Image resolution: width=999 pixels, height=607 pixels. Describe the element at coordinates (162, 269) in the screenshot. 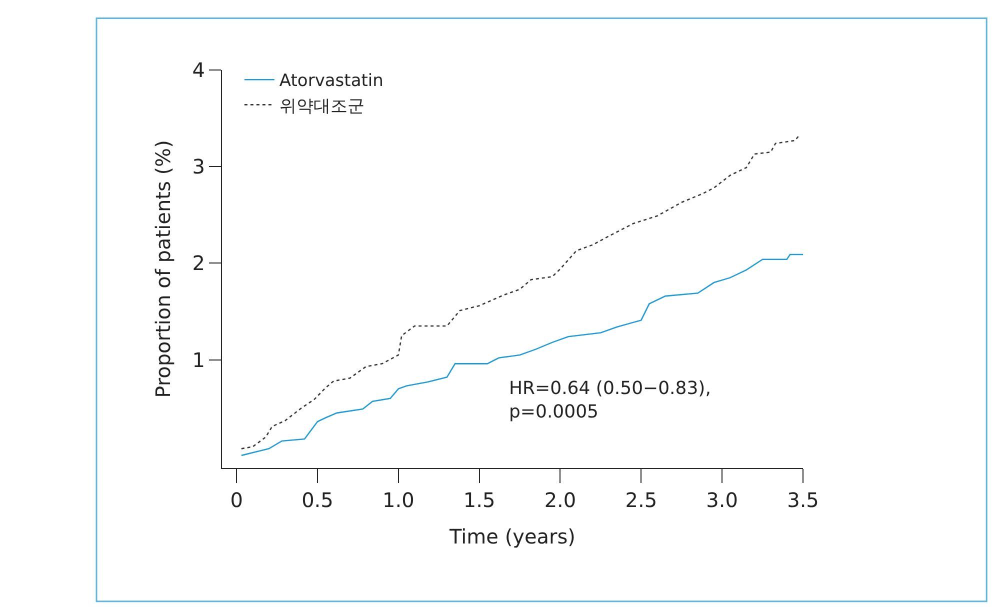

I see `y-axis-title: Proportion of patients (%)` at that location.